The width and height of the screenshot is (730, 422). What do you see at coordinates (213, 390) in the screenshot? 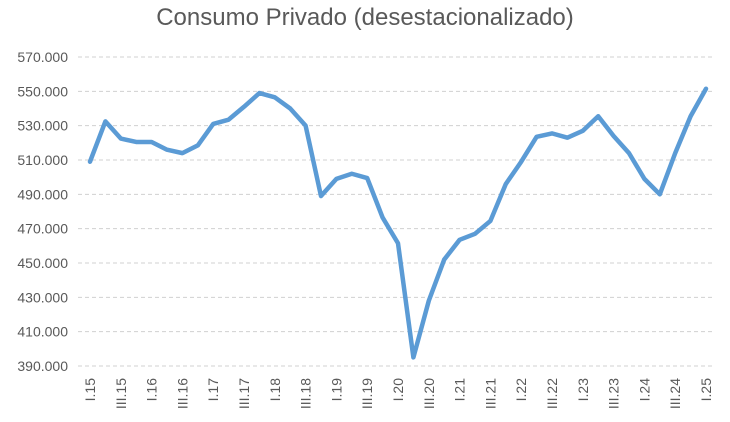
I see `x-tick-label: I.17` at bounding box center [213, 390].